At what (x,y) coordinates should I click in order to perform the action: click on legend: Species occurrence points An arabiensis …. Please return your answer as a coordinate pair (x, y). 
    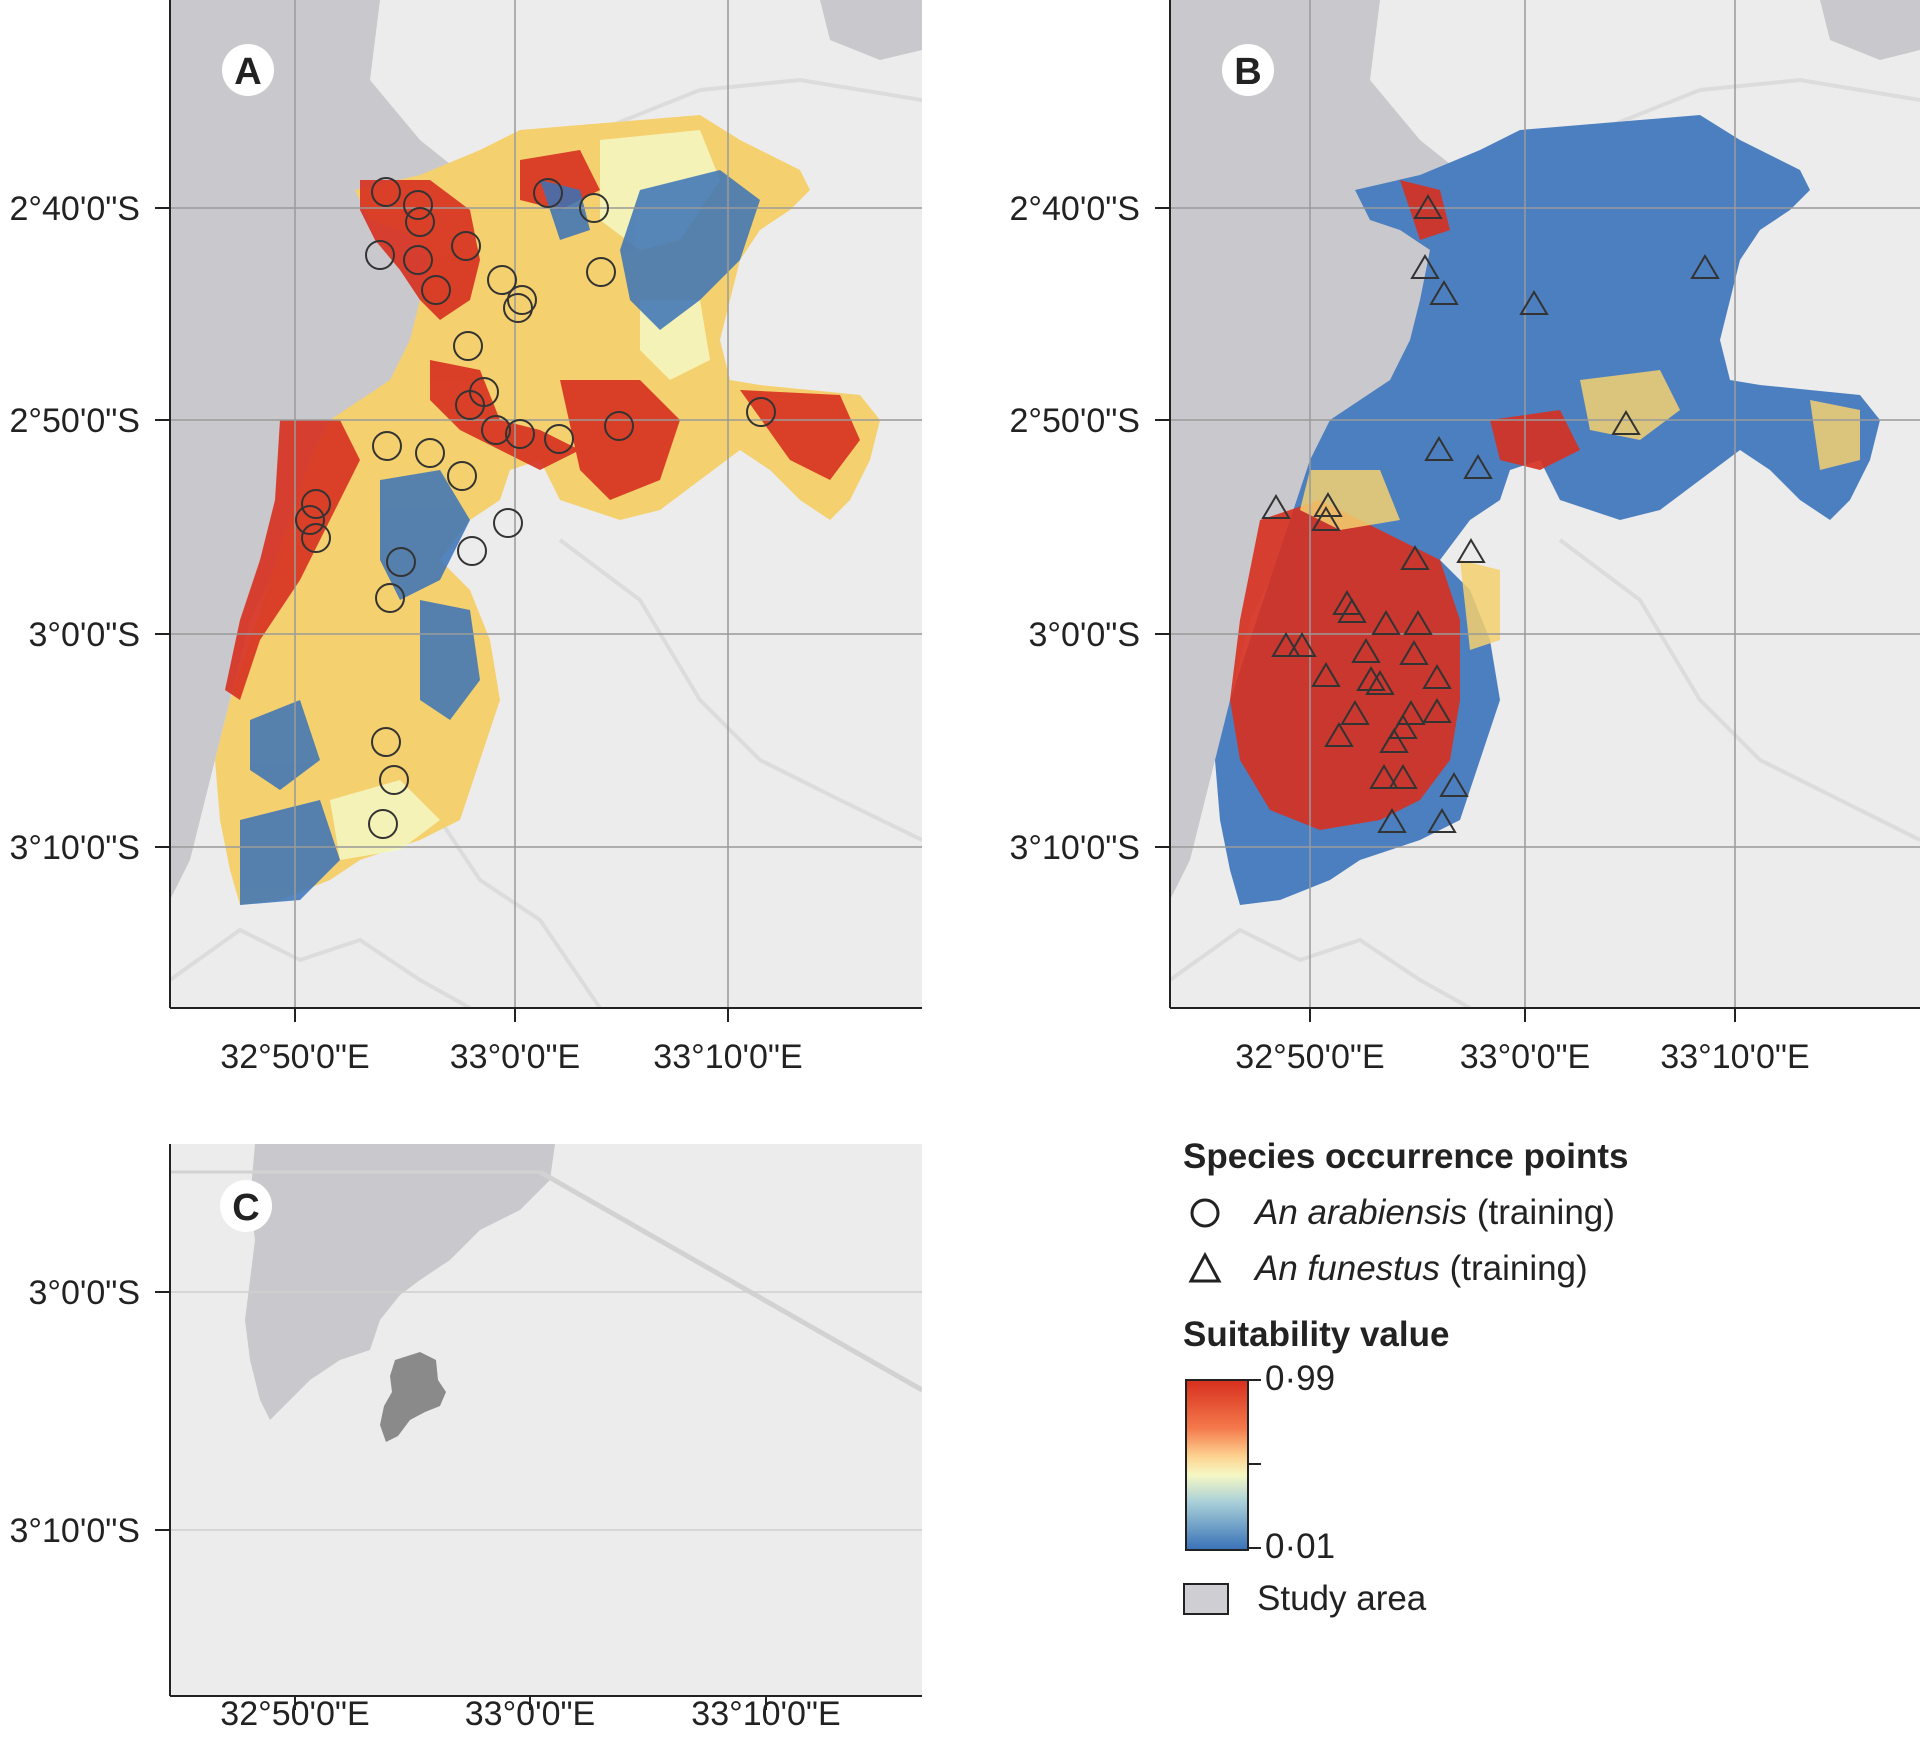
    Looking at the image, I should click on (1533, 1382).